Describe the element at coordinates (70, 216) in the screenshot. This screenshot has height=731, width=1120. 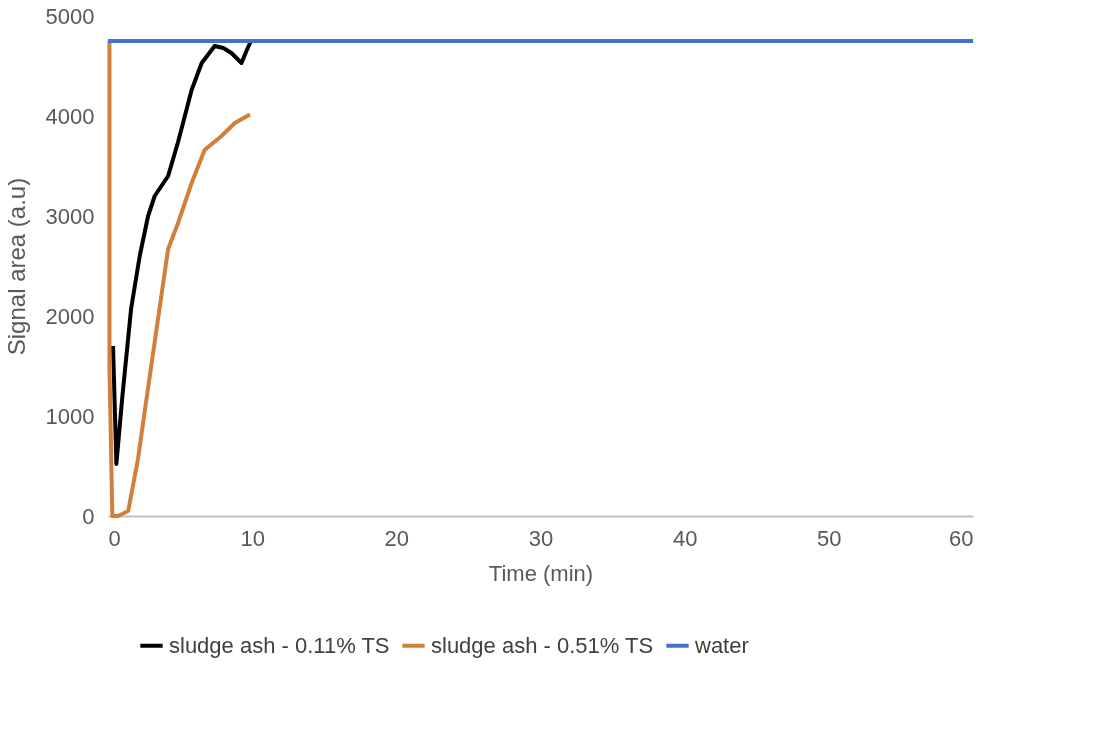
I see `y-tick-label: 3000` at that location.